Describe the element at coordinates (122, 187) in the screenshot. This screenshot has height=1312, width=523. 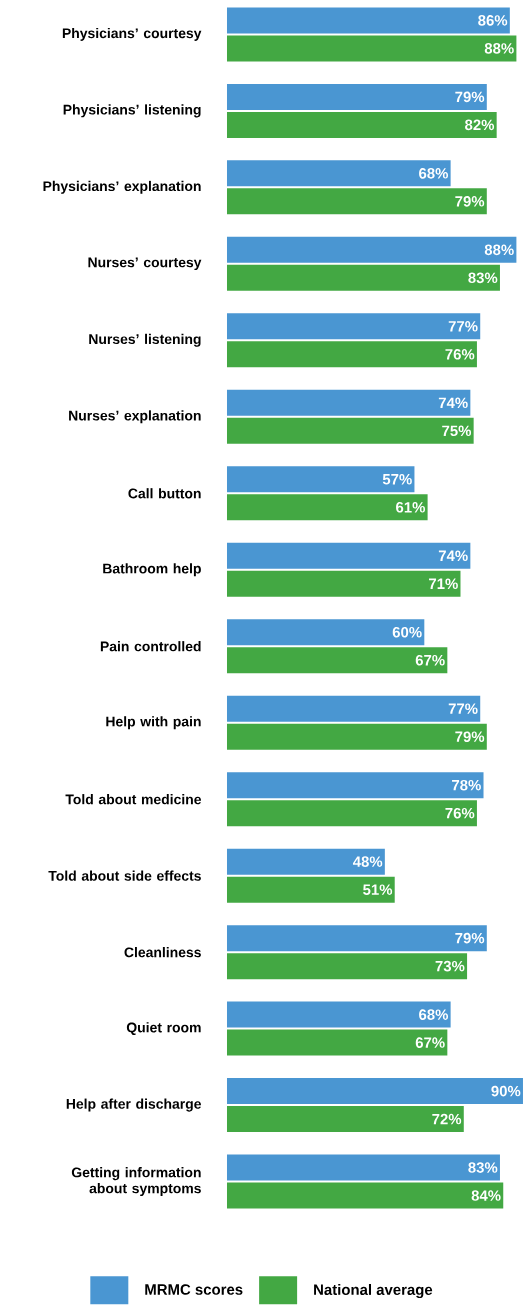
I see `y-tick-label: Physicians’ explanation` at that location.